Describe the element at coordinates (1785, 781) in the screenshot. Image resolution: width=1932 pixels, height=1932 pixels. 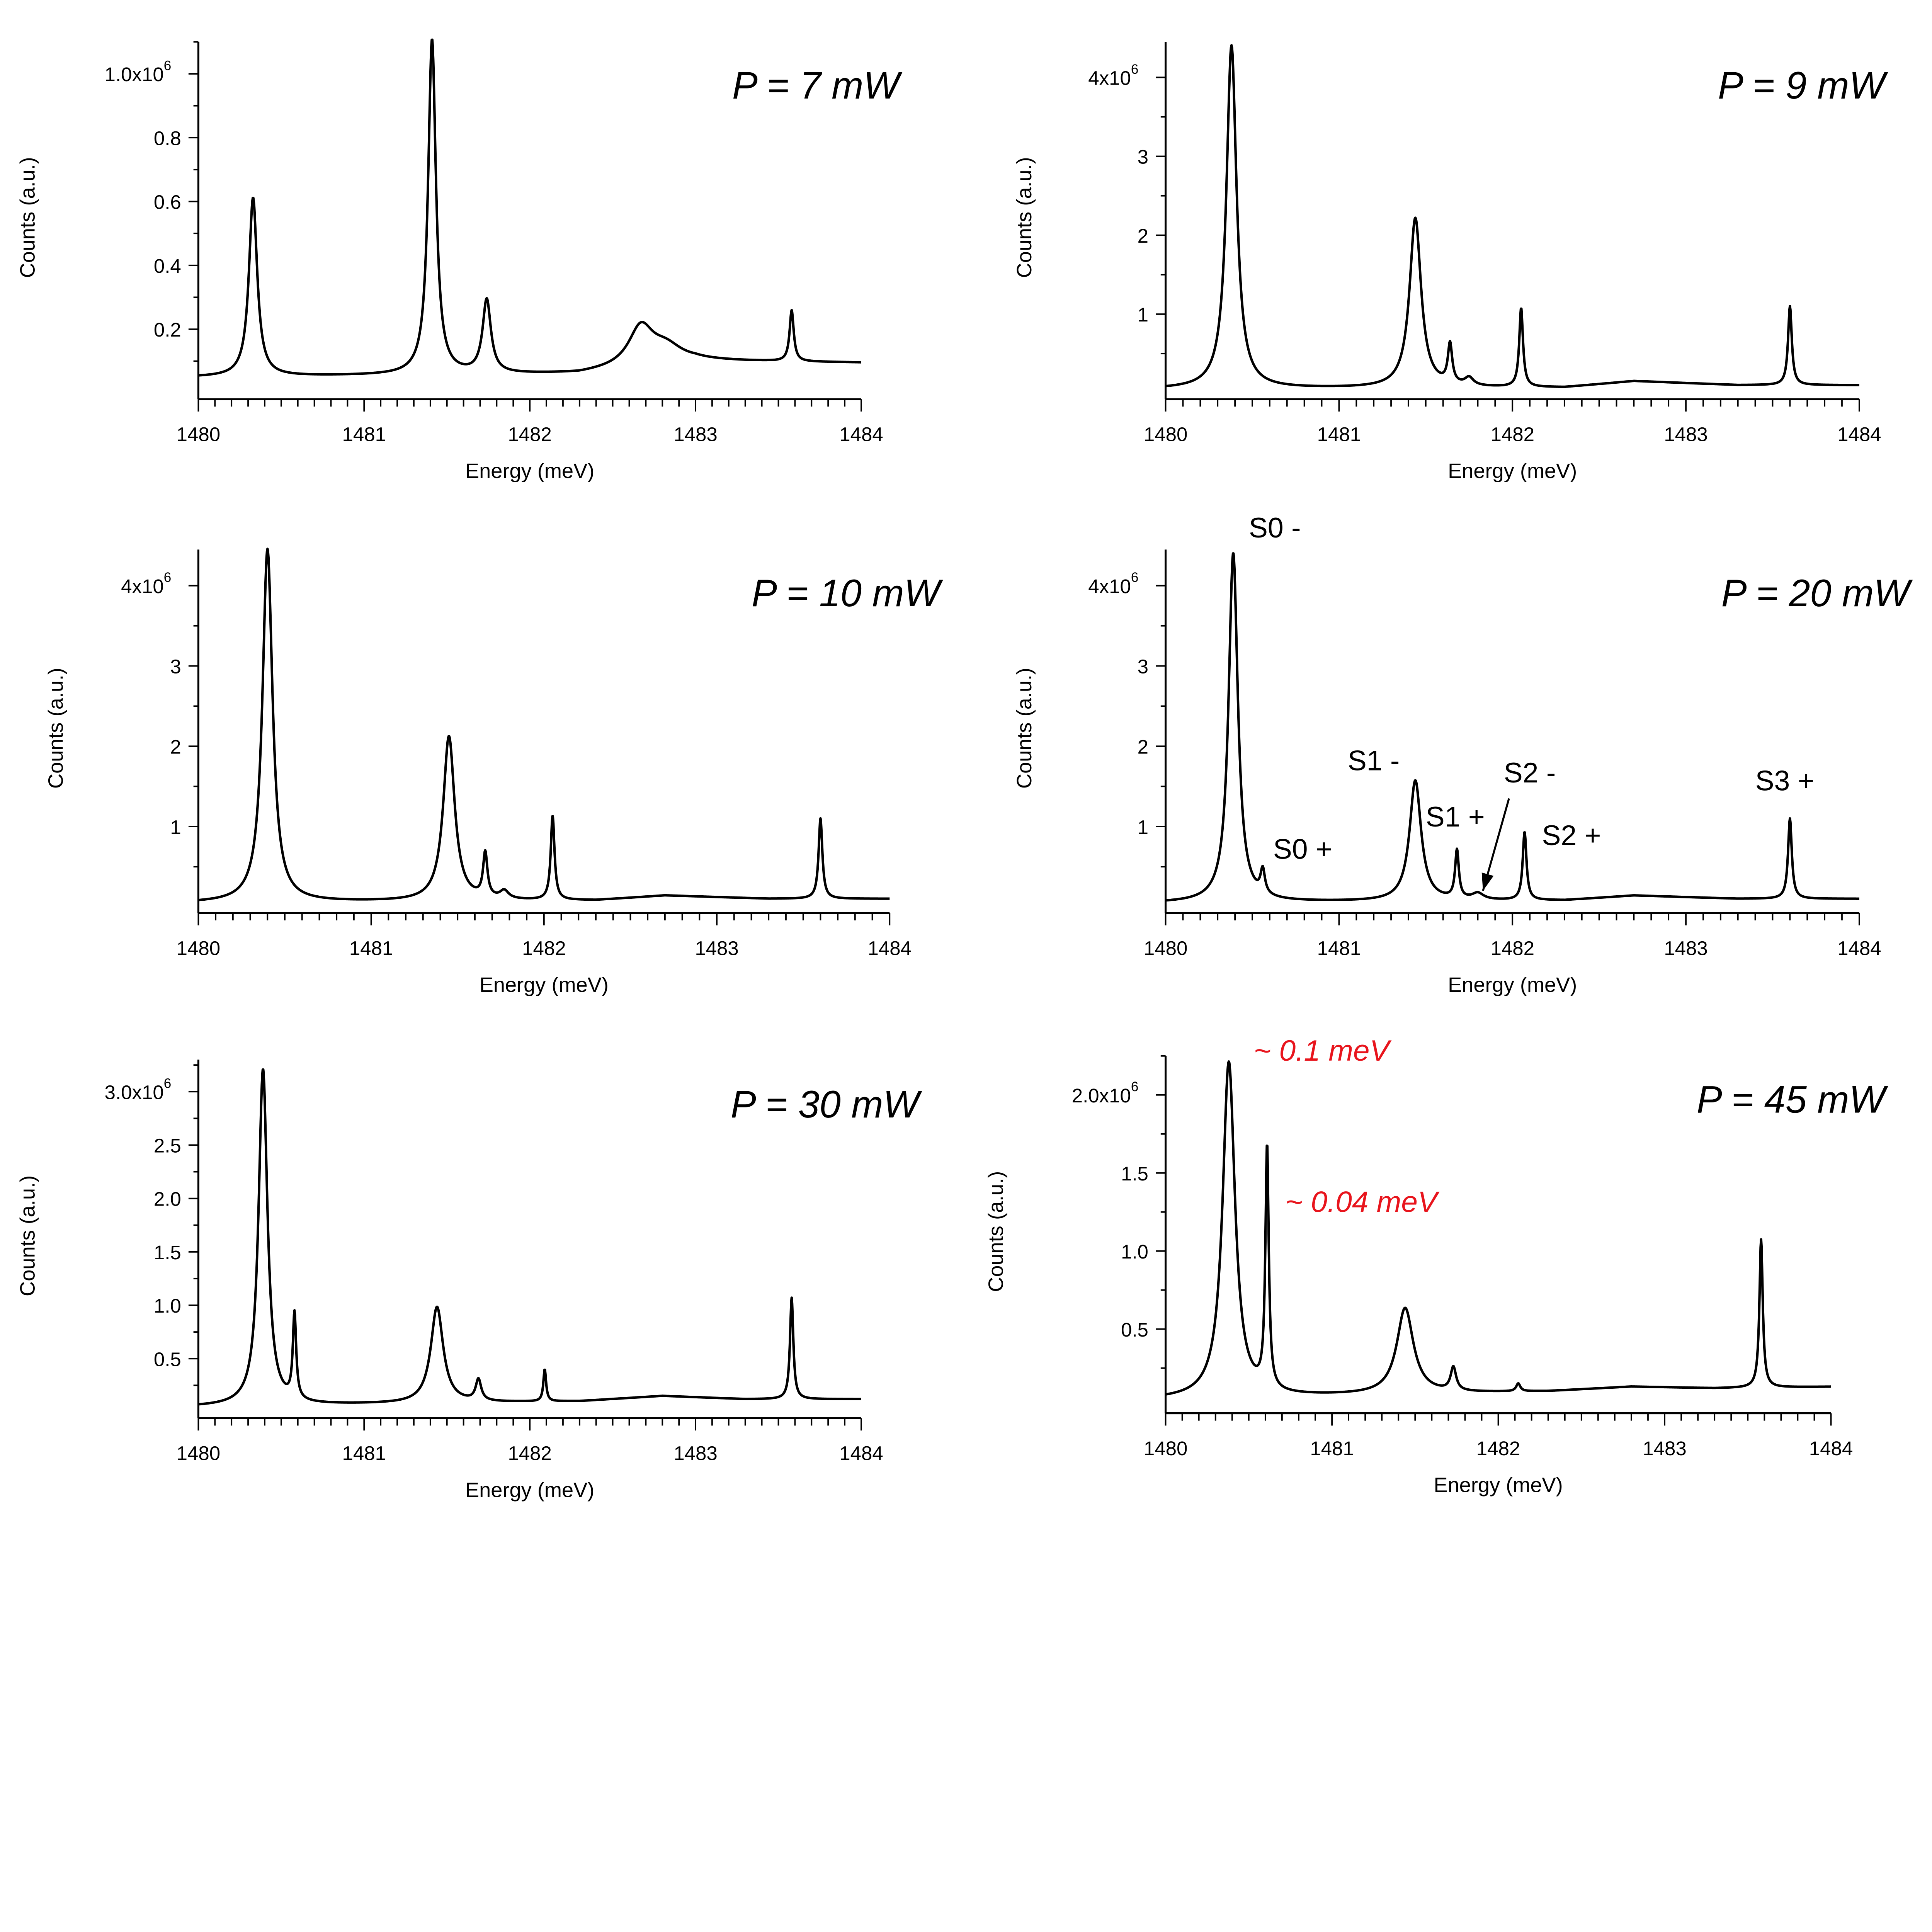
I see `peak-annotation: S3 +` at that location.